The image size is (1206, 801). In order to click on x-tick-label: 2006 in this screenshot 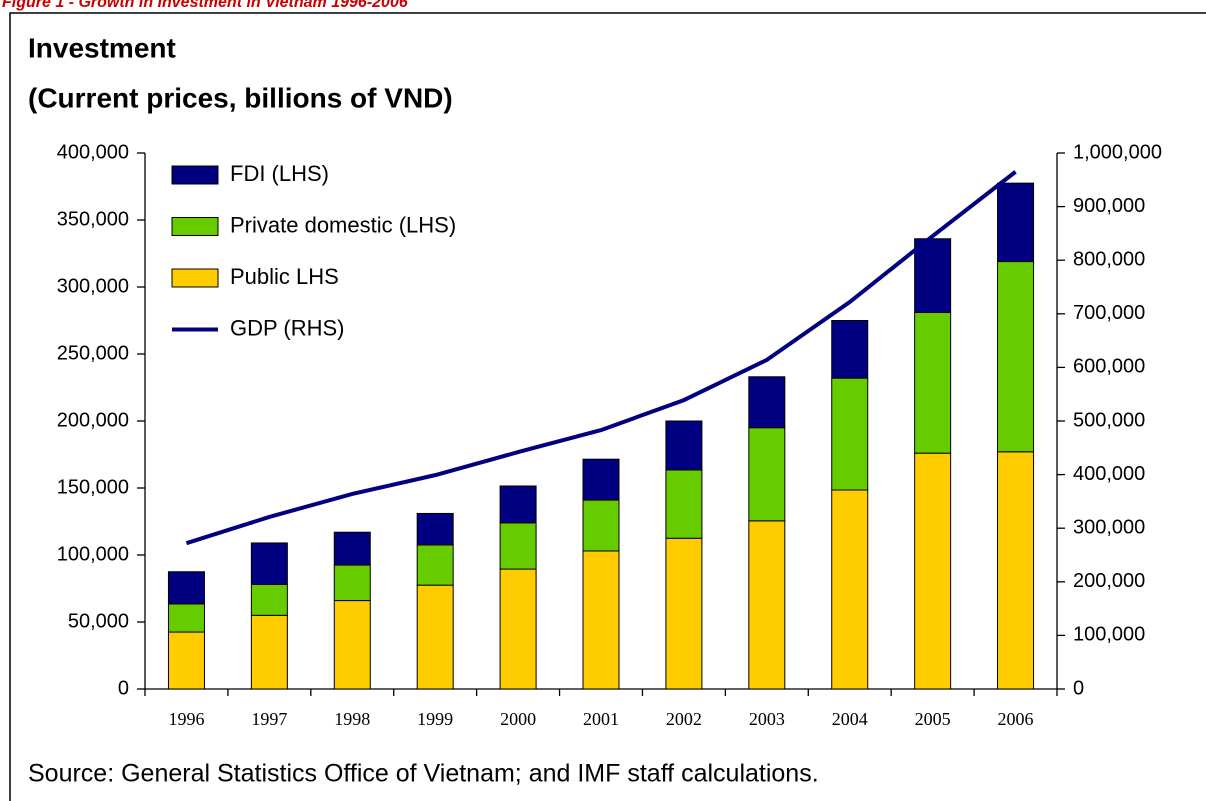, I will do `click(1016, 719)`.